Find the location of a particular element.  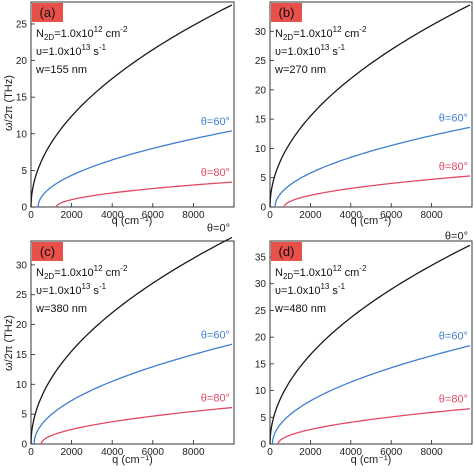

panel-letter: (b) is located at coordinates (287, 12).